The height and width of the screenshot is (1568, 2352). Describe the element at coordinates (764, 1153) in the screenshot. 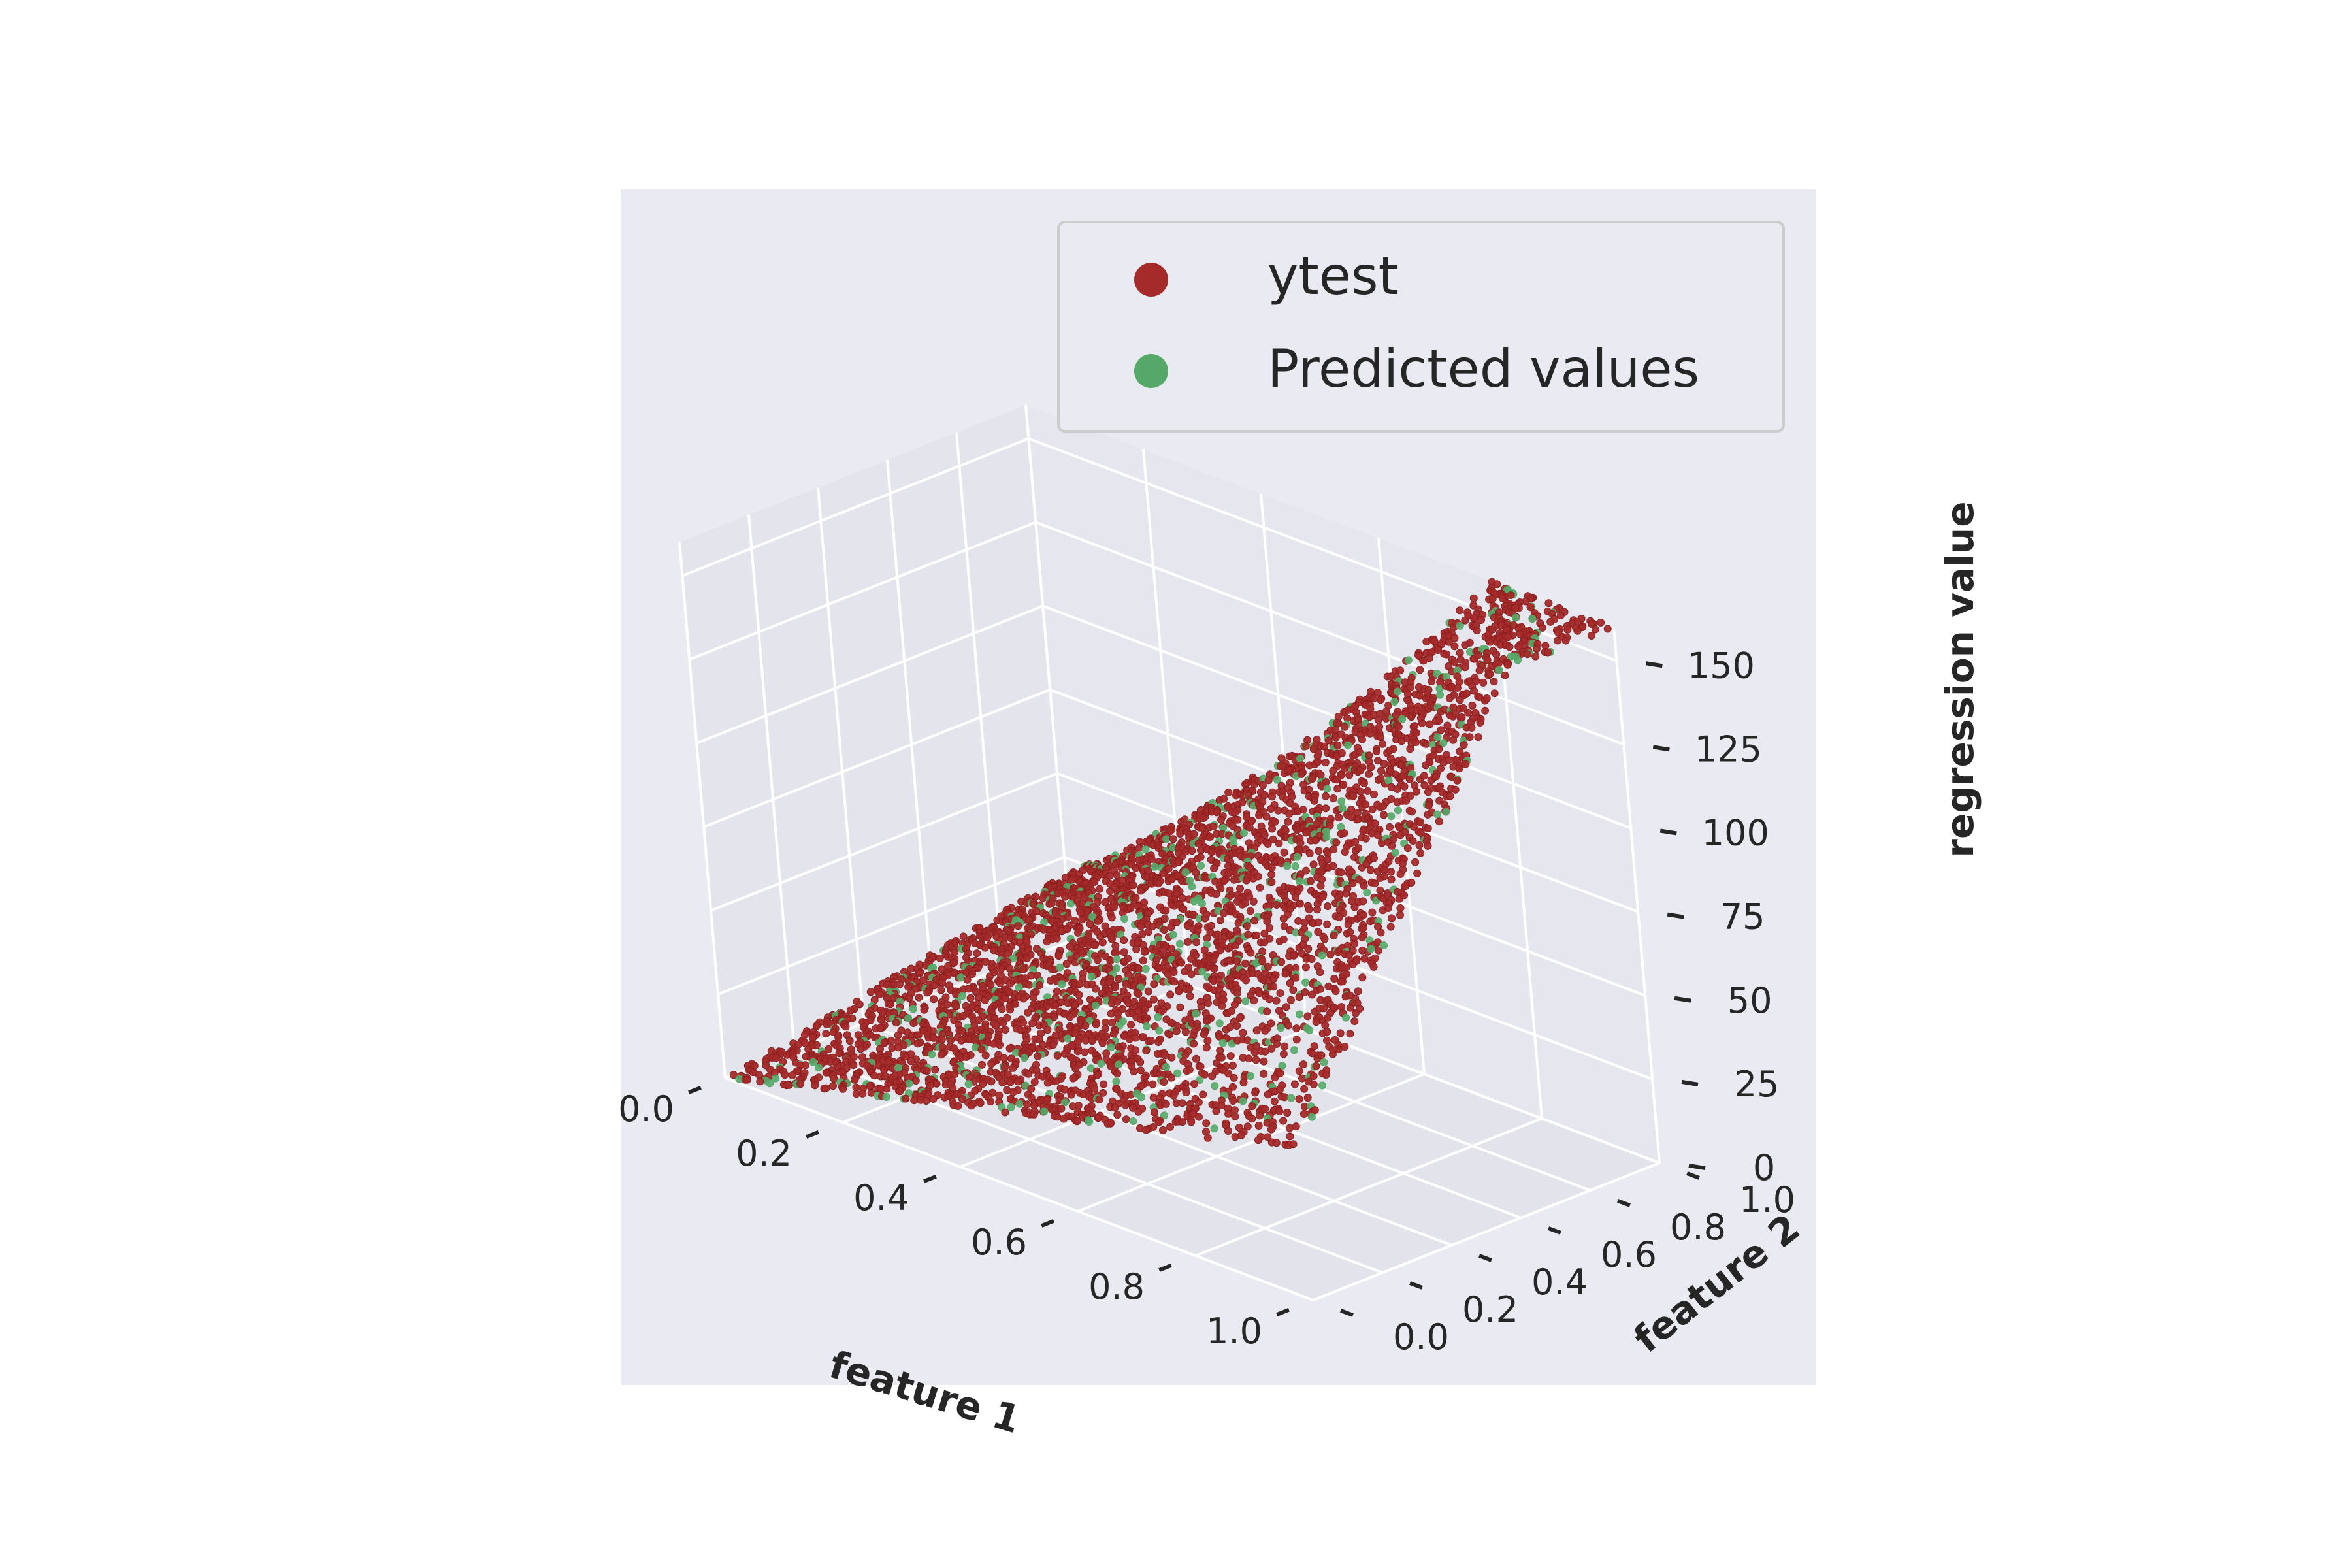

I see `x-tick-label: 0.2` at that location.